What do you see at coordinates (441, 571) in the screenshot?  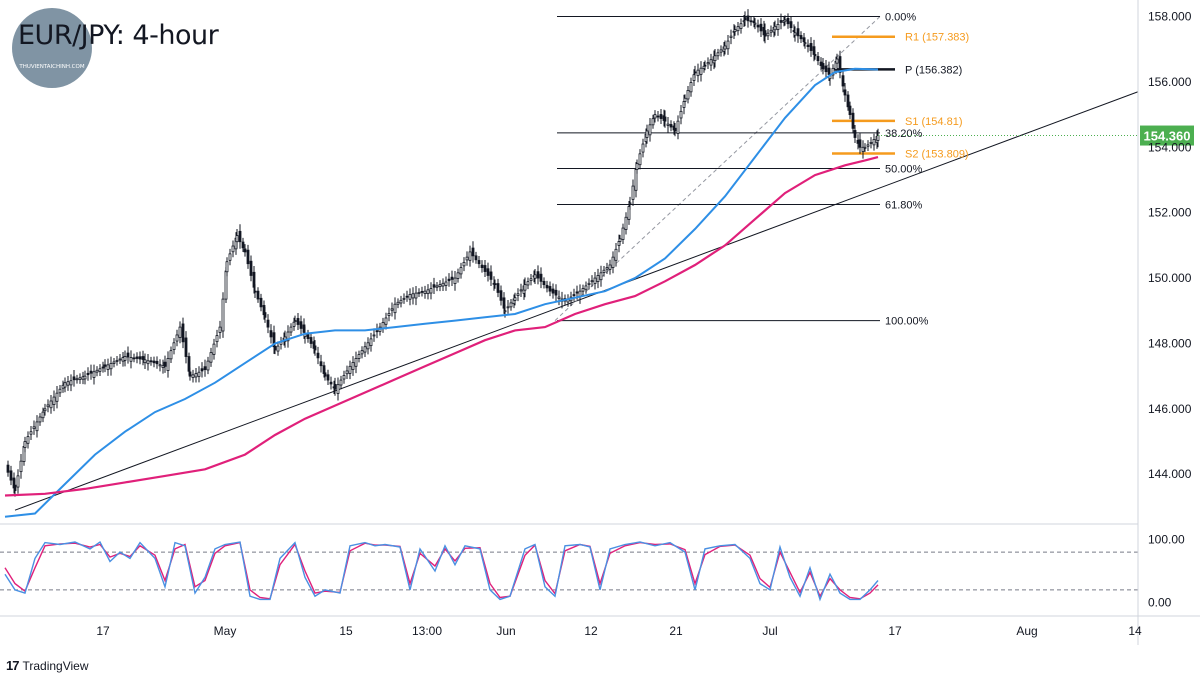 I see `stochastic-k-line` at bounding box center [441, 571].